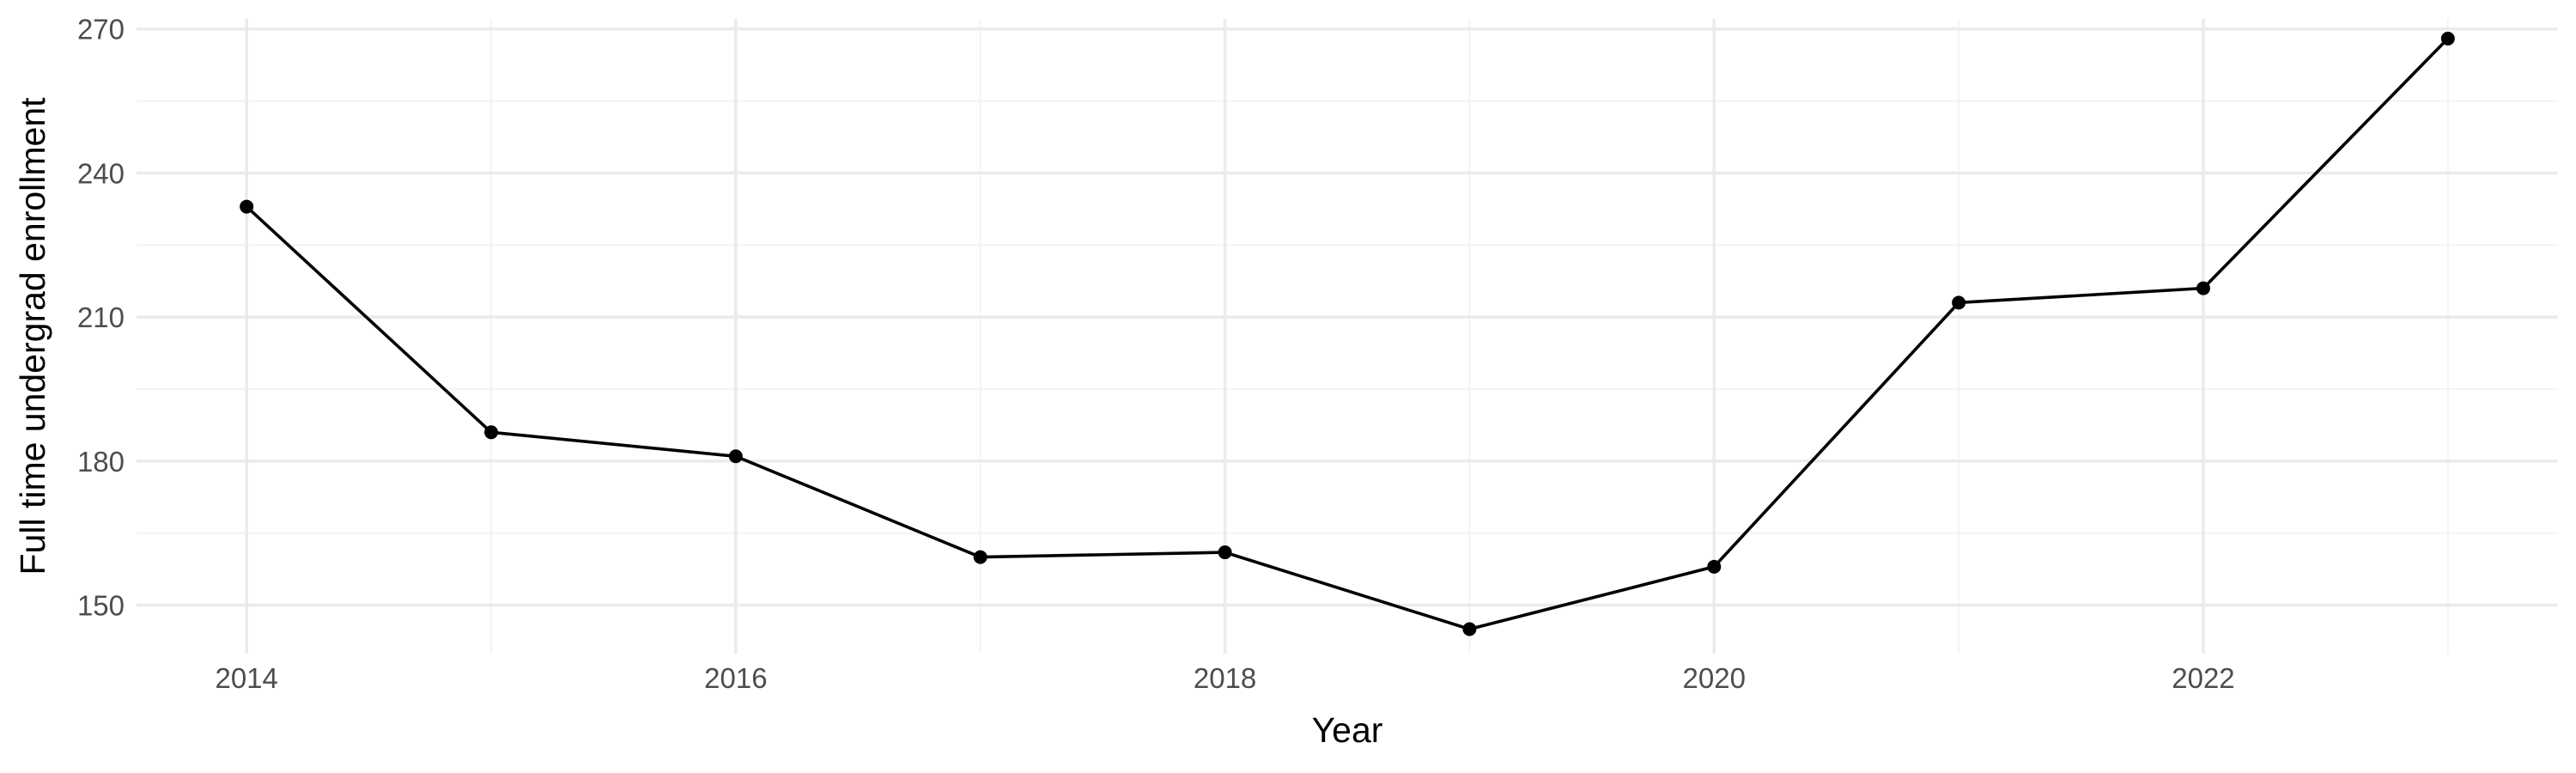 The height and width of the screenshot is (773, 2576). Describe the element at coordinates (2203, 678) in the screenshot. I see `x-tick-label: 2022` at that location.